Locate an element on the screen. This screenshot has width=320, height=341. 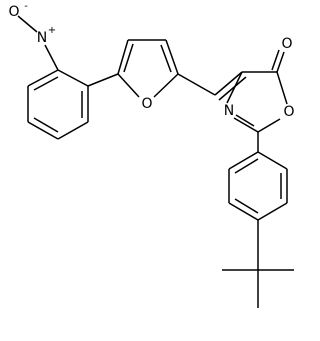
charge-label: - is located at coordinates (26, 6).